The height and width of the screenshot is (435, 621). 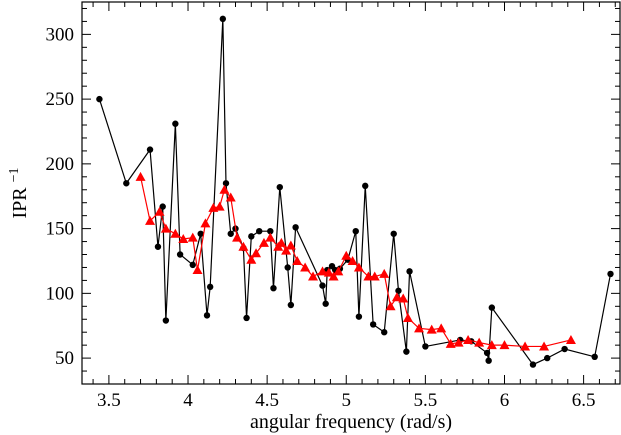 What do you see at coordinates (267, 400) in the screenshot?
I see `x-tick-label: 4.5` at bounding box center [267, 400].